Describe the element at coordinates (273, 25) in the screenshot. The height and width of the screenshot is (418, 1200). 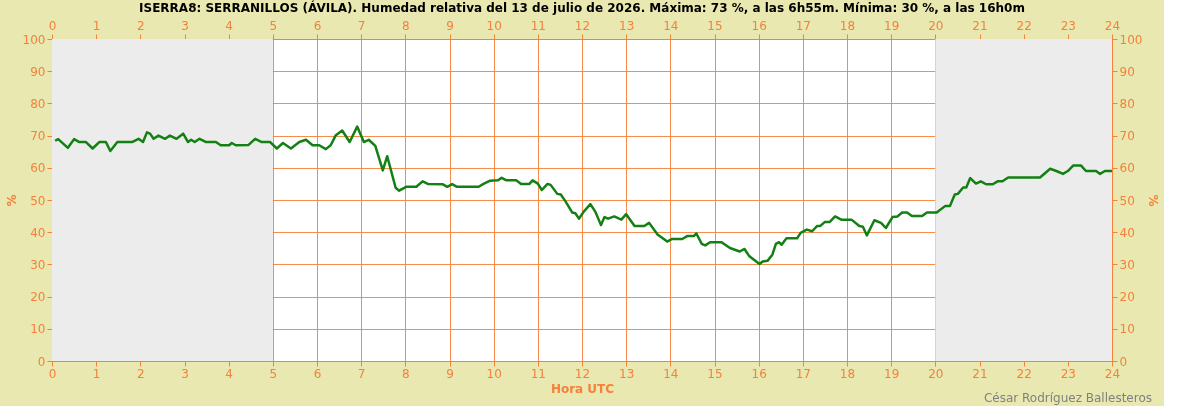
I see `x2-tick-label: 5` at that location.